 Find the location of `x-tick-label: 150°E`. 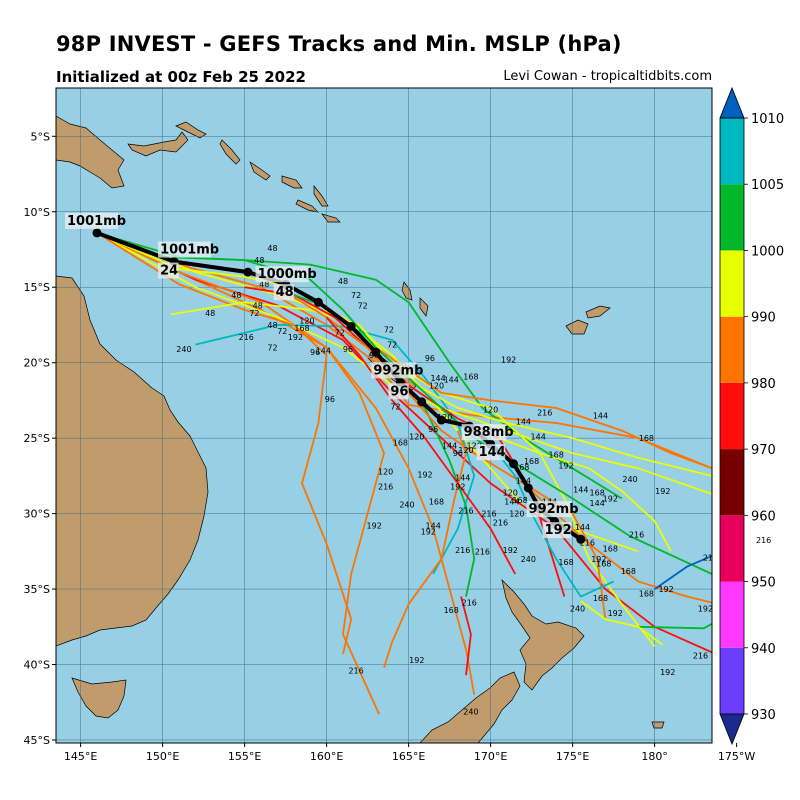

x-tick-label: 150°E is located at coordinates (162, 756).